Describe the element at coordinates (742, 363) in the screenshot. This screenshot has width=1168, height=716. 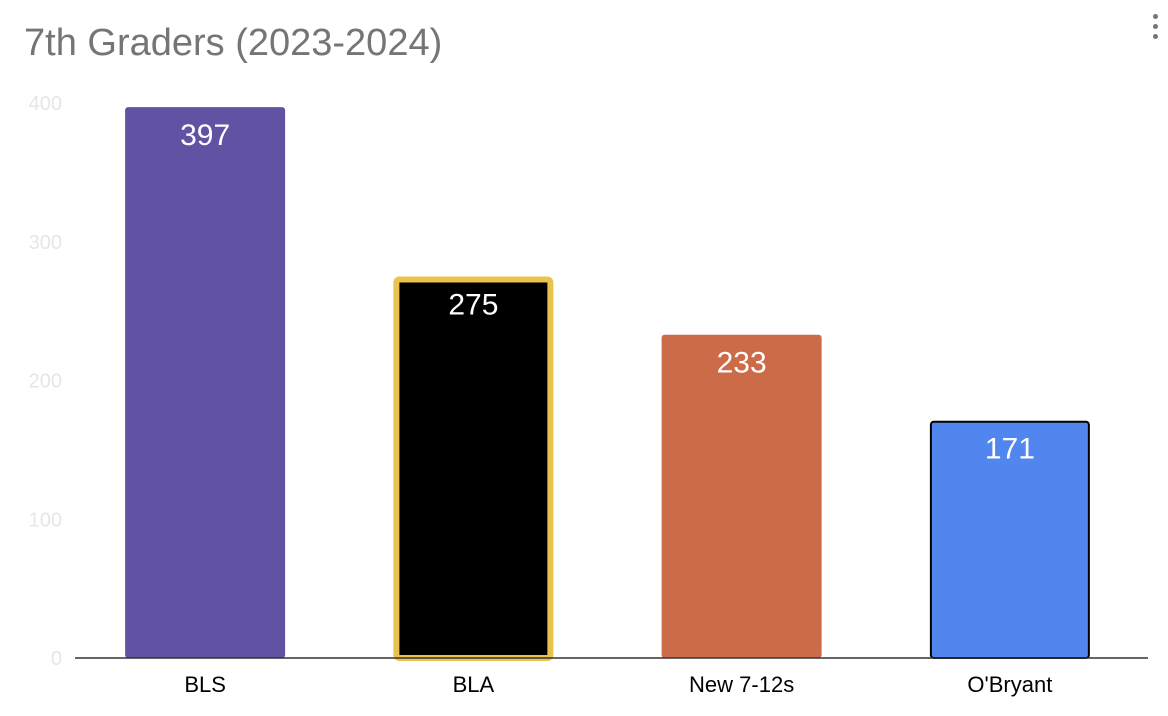
I see `bar-data-label: 233` at that location.